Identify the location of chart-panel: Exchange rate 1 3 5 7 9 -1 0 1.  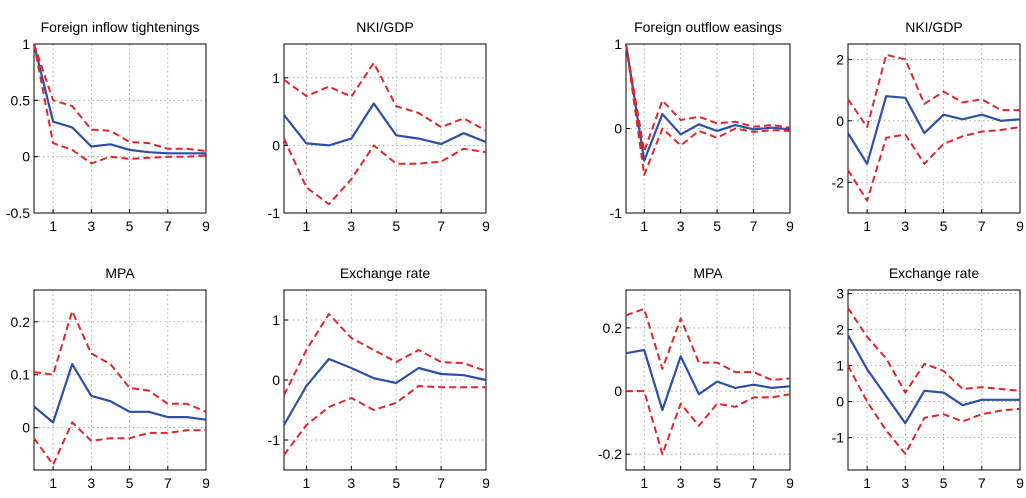
(379, 378).